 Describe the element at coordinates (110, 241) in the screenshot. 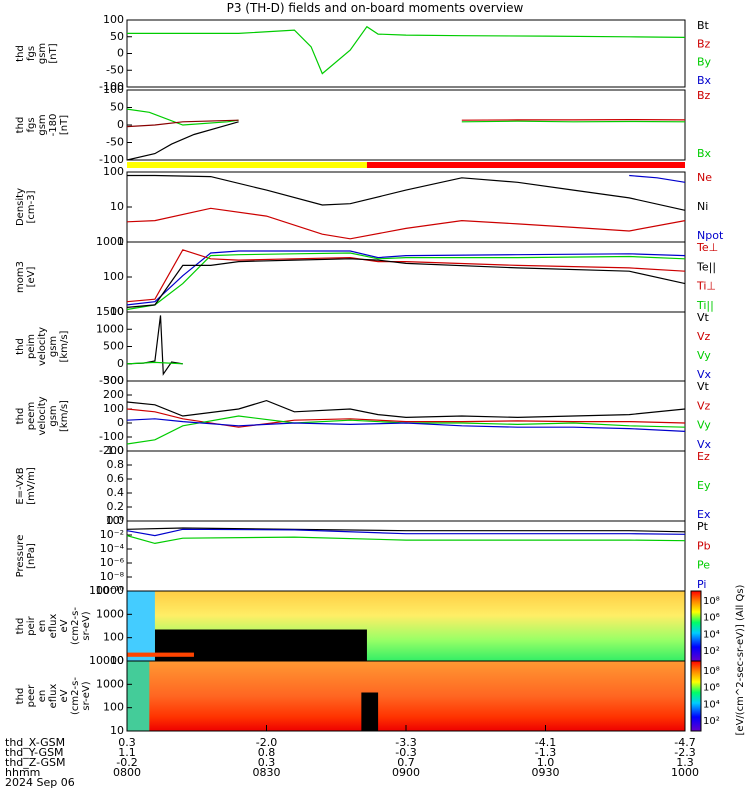

I see `y-tick-label: 1000` at that location.